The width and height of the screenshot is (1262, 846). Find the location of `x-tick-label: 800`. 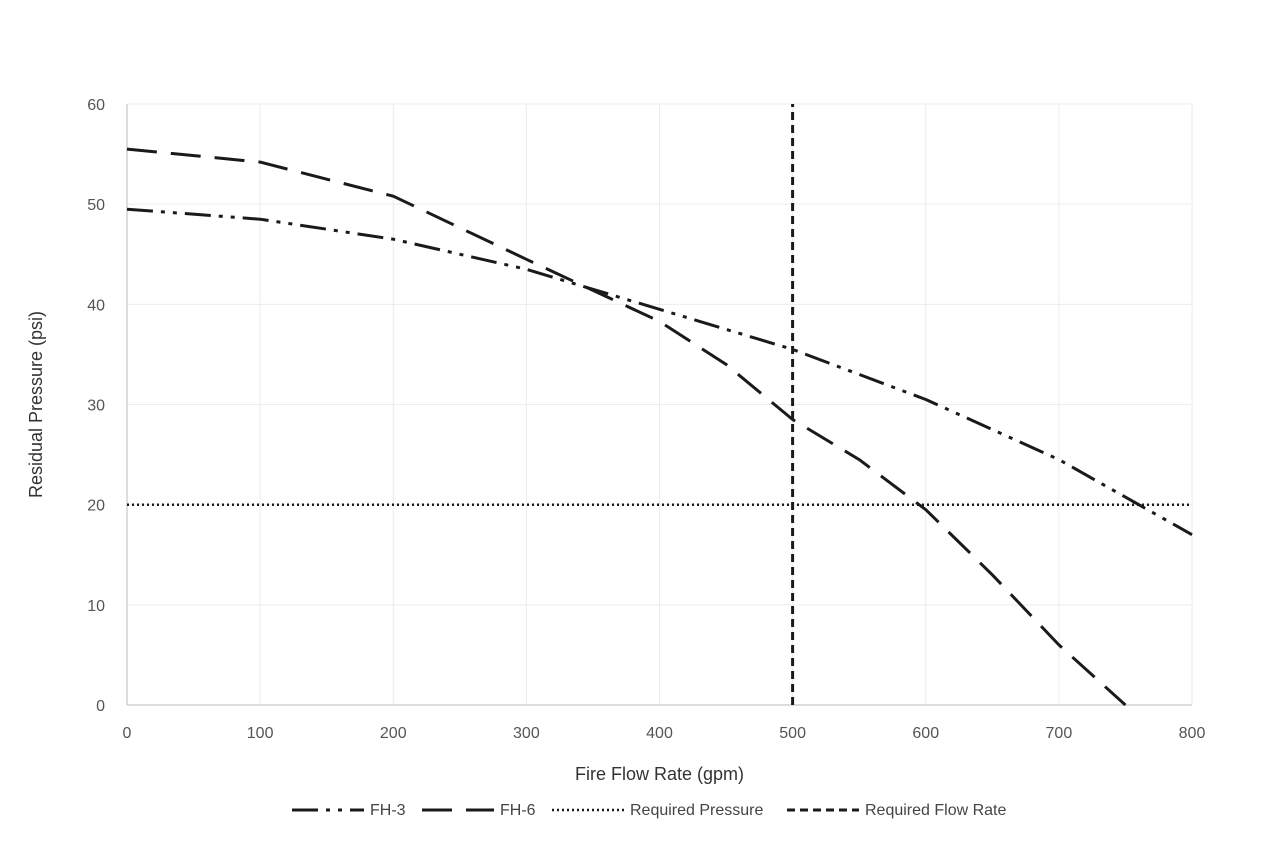

x-tick-label: 800 is located at coordinates (1192, 733).